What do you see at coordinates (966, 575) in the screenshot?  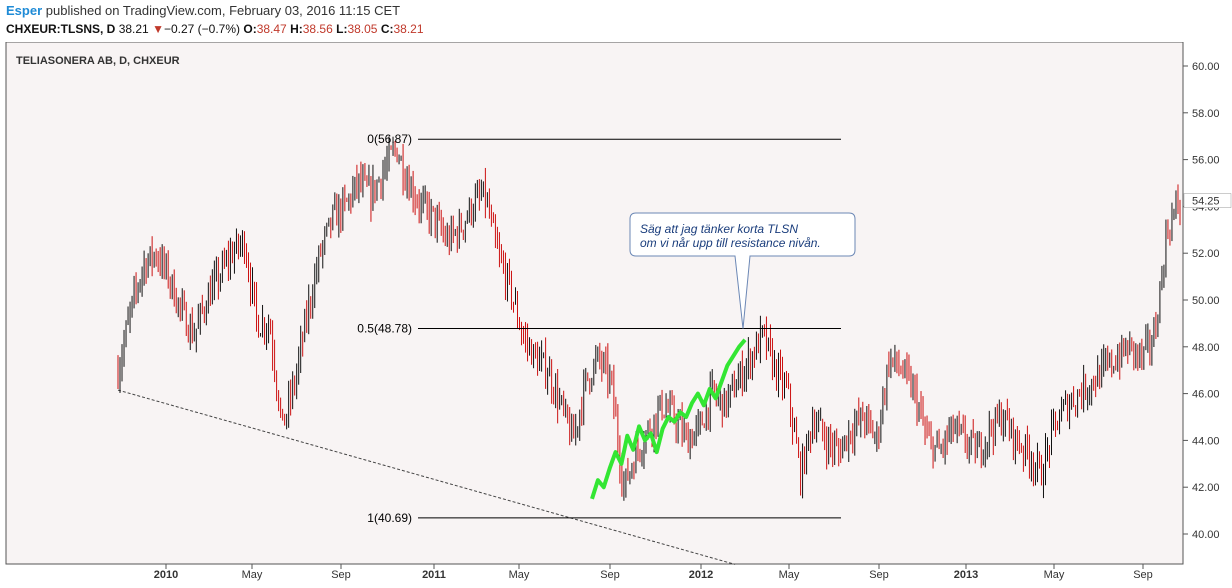 I see `x-tick-label: 2013` at bounding box center [966, 575].